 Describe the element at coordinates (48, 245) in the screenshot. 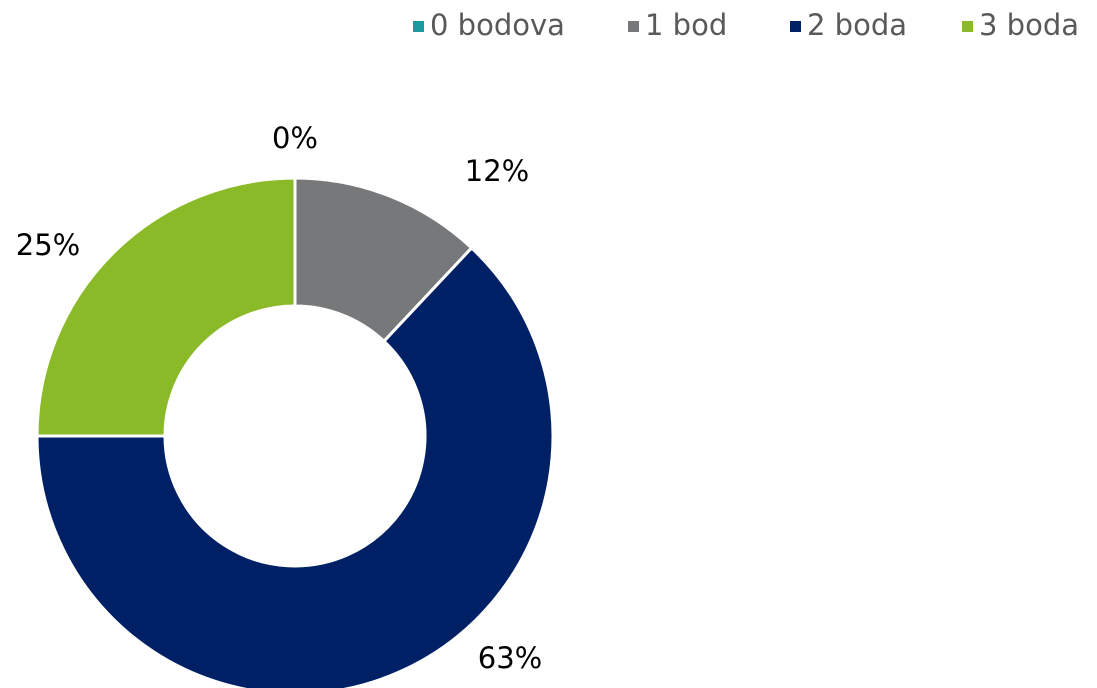

I see `data-label: 25%` at that location.